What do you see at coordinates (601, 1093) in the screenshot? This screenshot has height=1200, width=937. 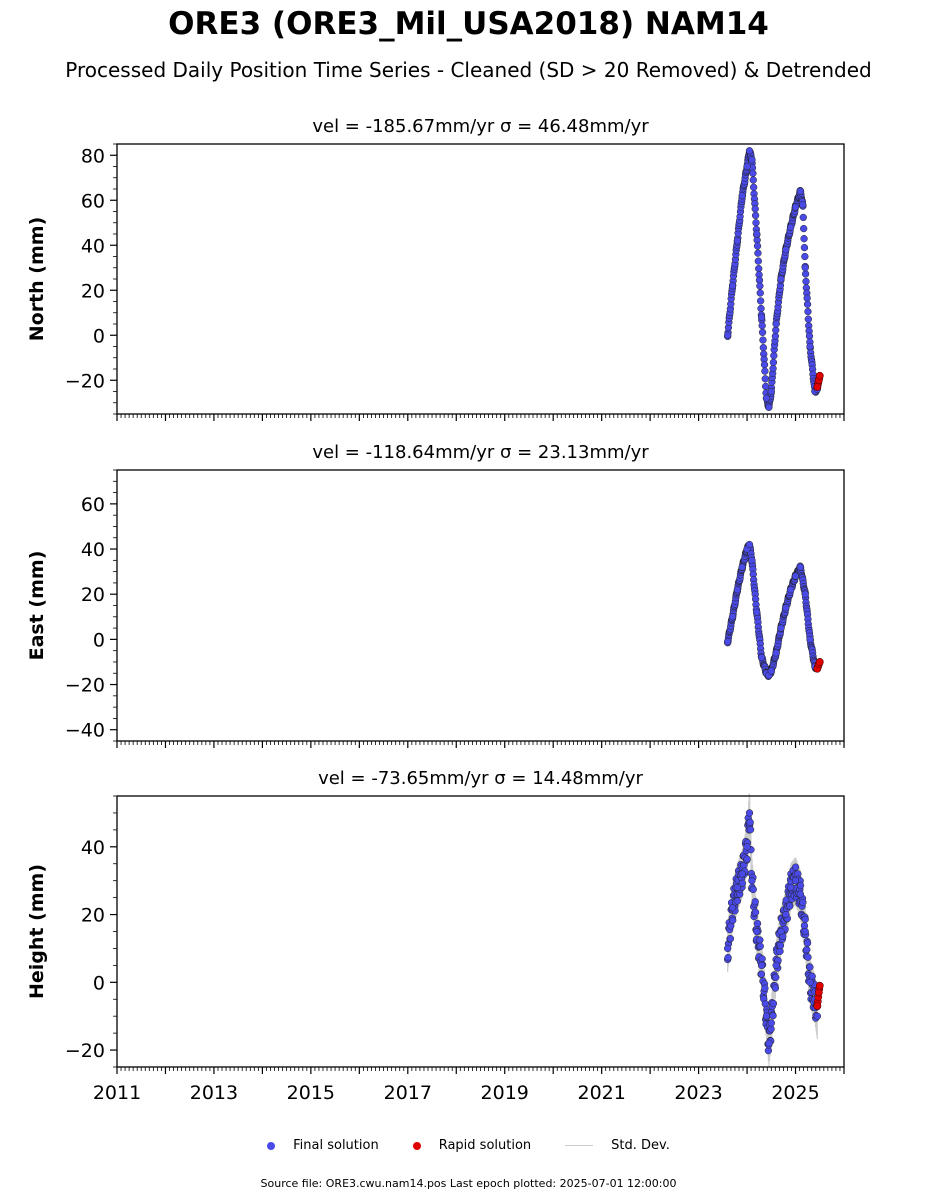 I see `x-tick-label: 2021` at bounding box center [601, 1093].